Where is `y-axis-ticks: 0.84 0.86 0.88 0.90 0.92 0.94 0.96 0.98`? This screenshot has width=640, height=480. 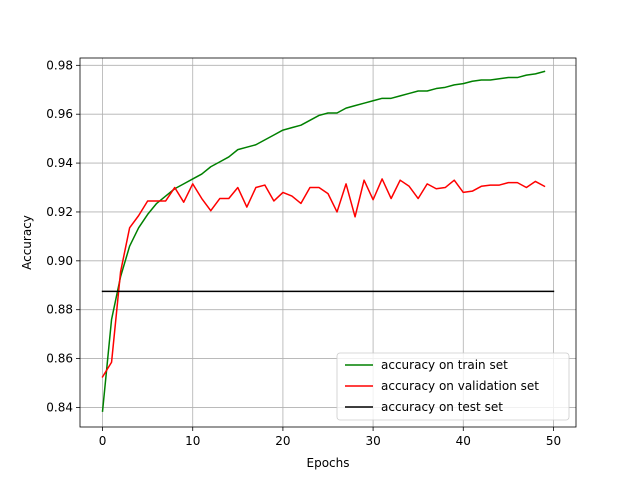
y-axis-ticks: 0.84 0.86 0.88 0.90 0.92 0.94 0.96 0.98 is located at coordinates (63, 236).